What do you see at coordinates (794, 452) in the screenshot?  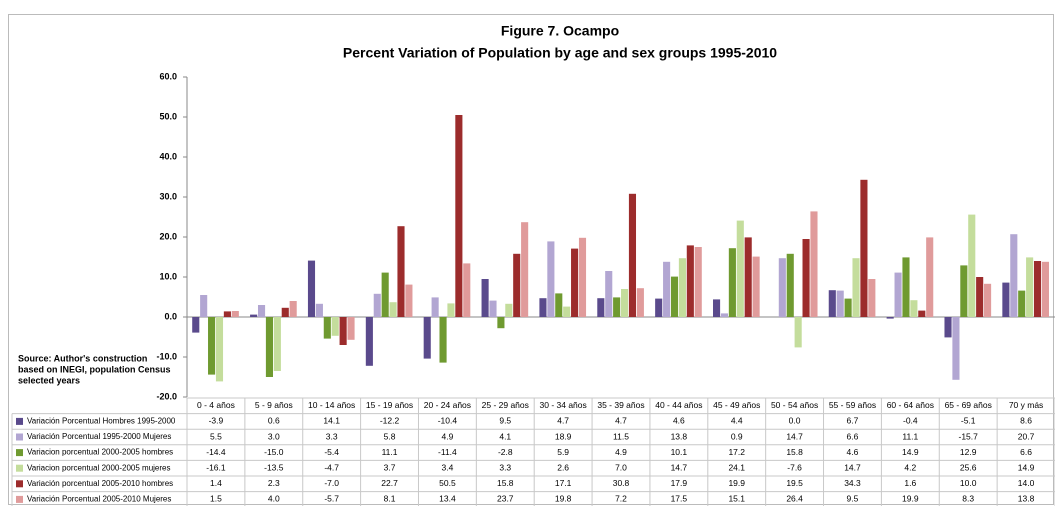 I see `value-label: 15.8` at bounding box center [794, 452].